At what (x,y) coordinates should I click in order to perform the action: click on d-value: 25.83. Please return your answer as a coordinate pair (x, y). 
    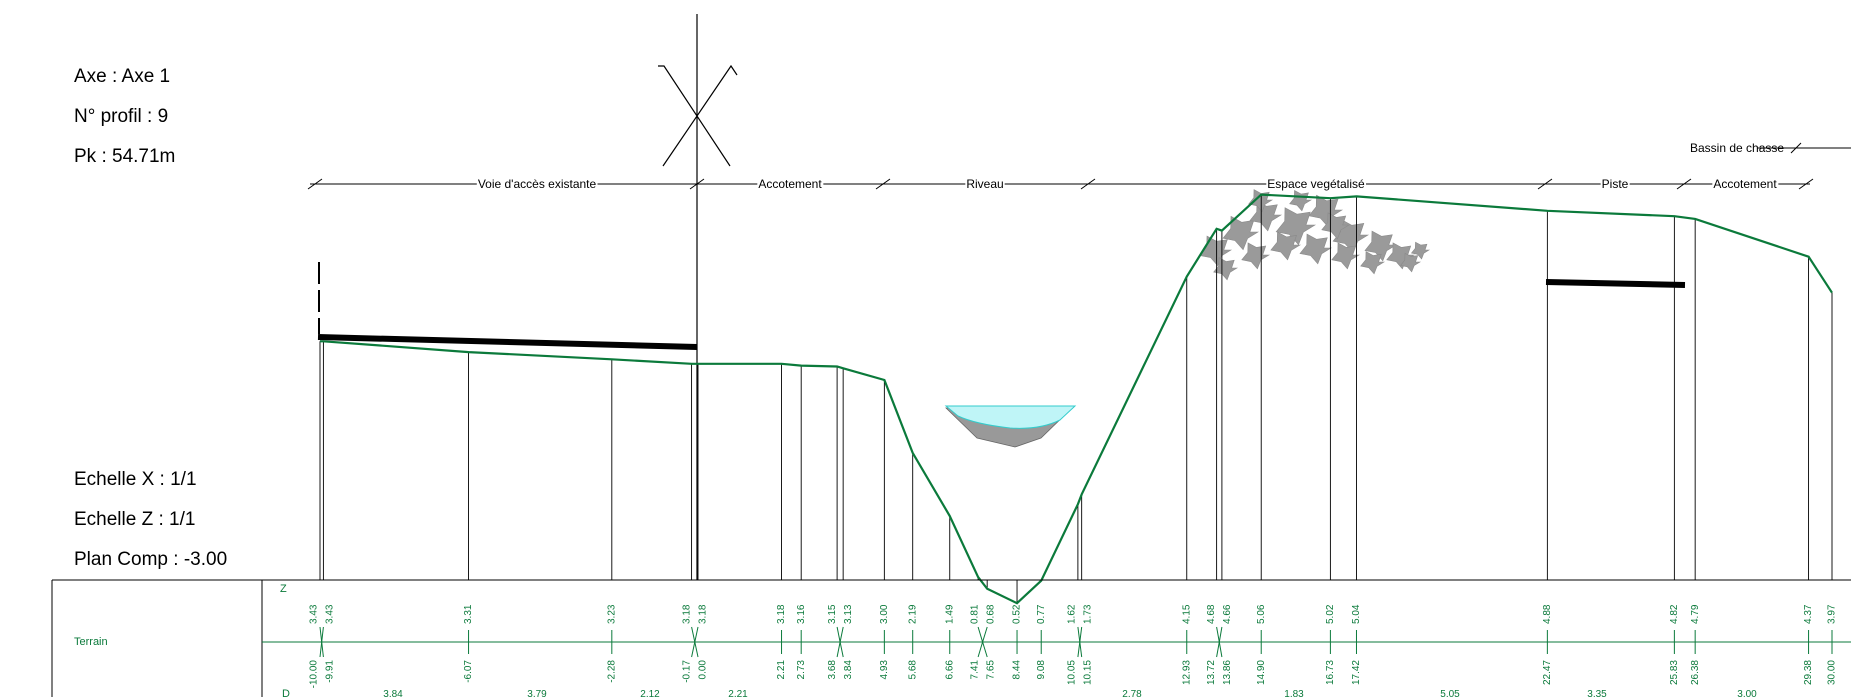
    Looking at the image, I should click on (1674, 672).